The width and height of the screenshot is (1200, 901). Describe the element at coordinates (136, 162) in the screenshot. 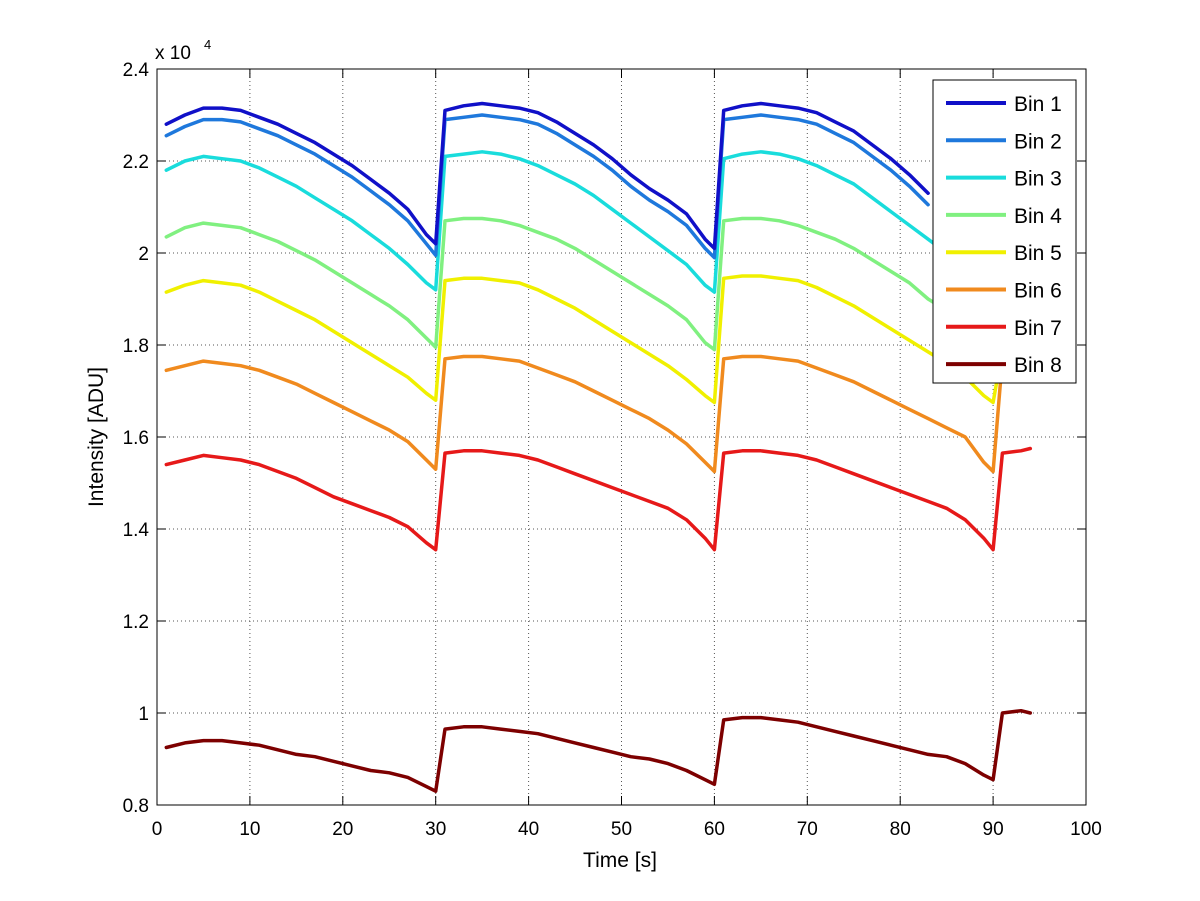

I see `y-tick-label: 2.2` at that location.